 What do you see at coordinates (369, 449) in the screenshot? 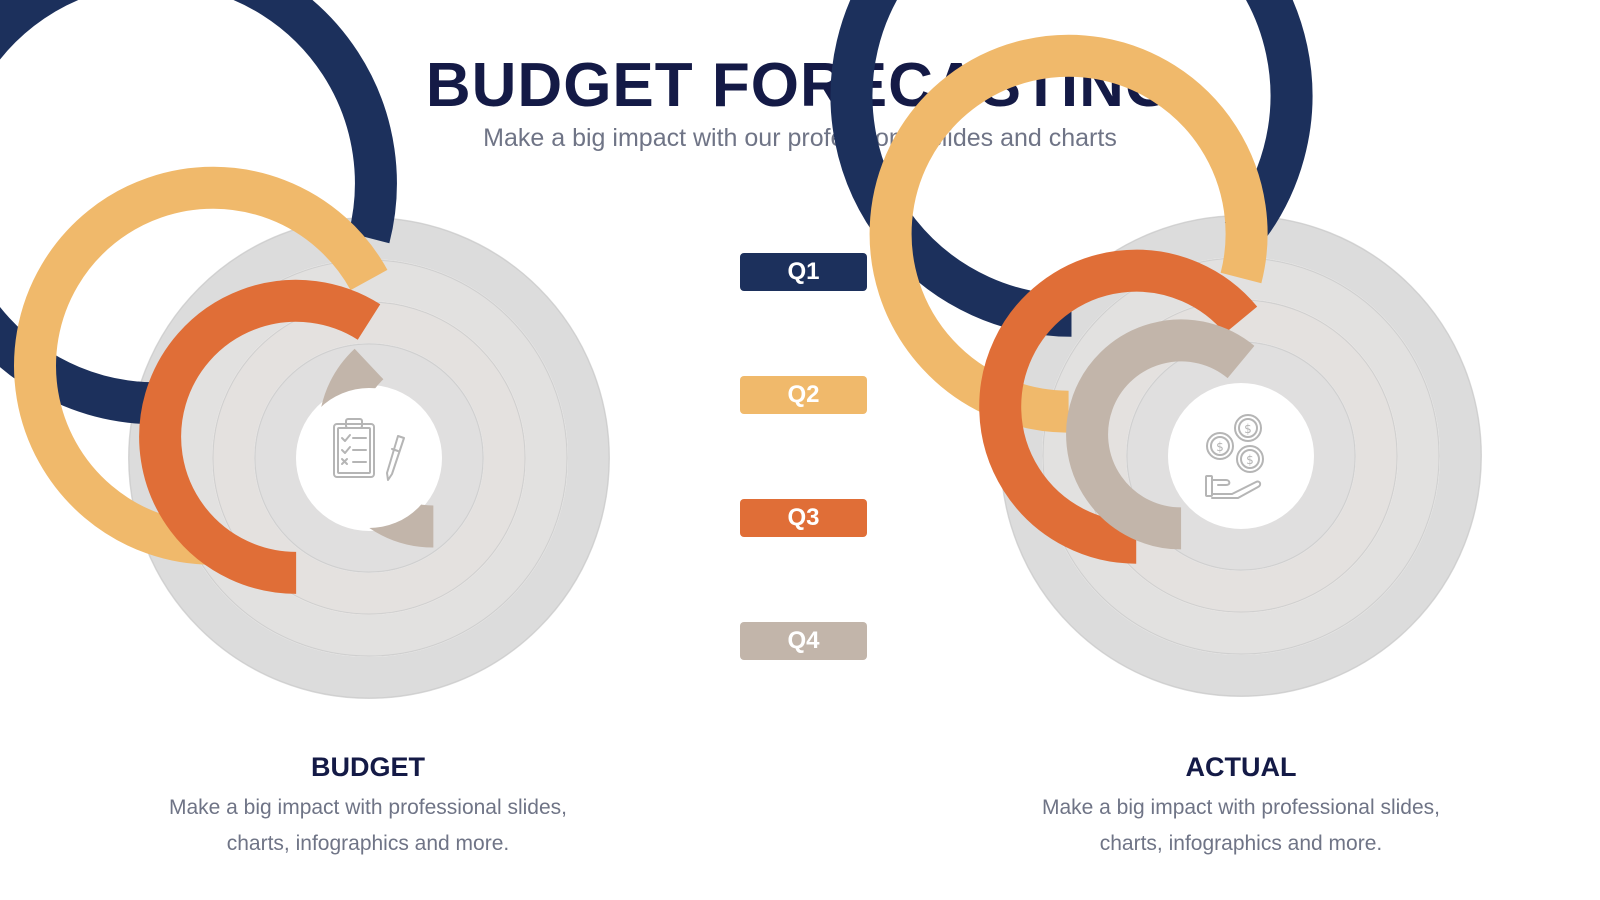
I see `clipboard-pen-icon` at bounding box center [369, 449].